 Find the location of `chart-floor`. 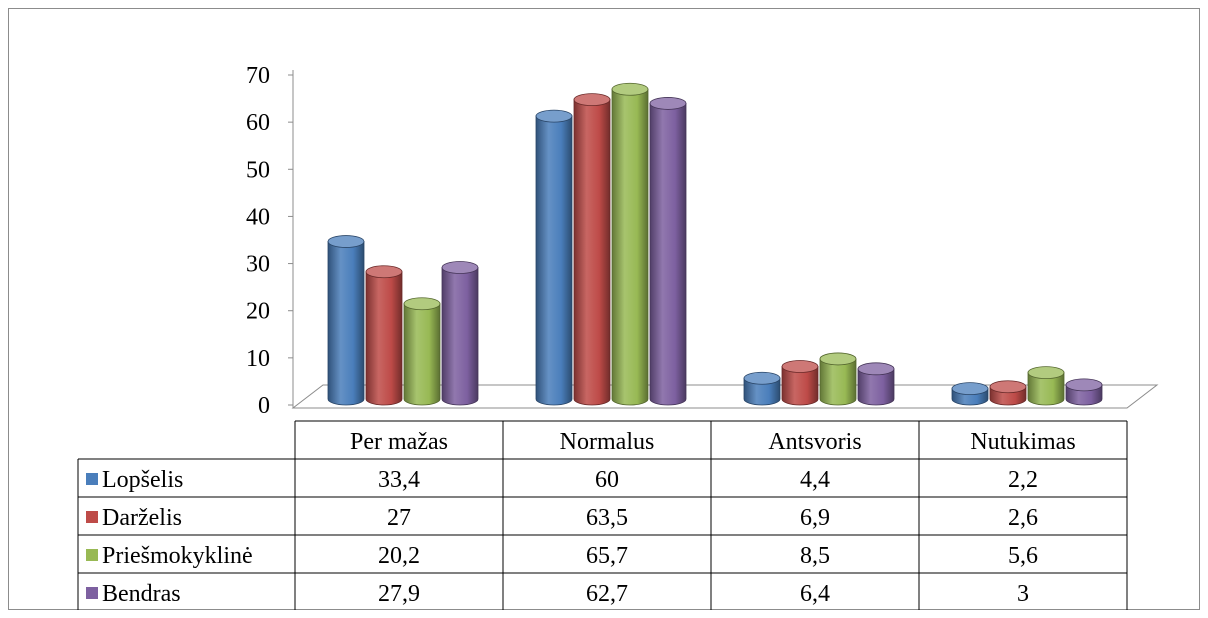

chart-floor is located at coordinates (725, 396).